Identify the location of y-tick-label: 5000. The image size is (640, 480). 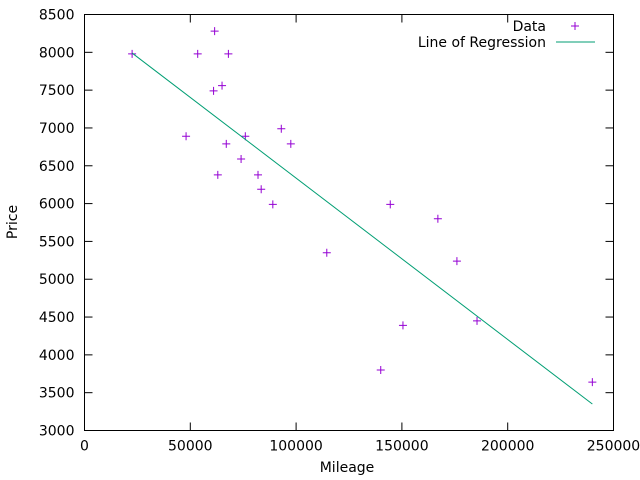
(57, 280).